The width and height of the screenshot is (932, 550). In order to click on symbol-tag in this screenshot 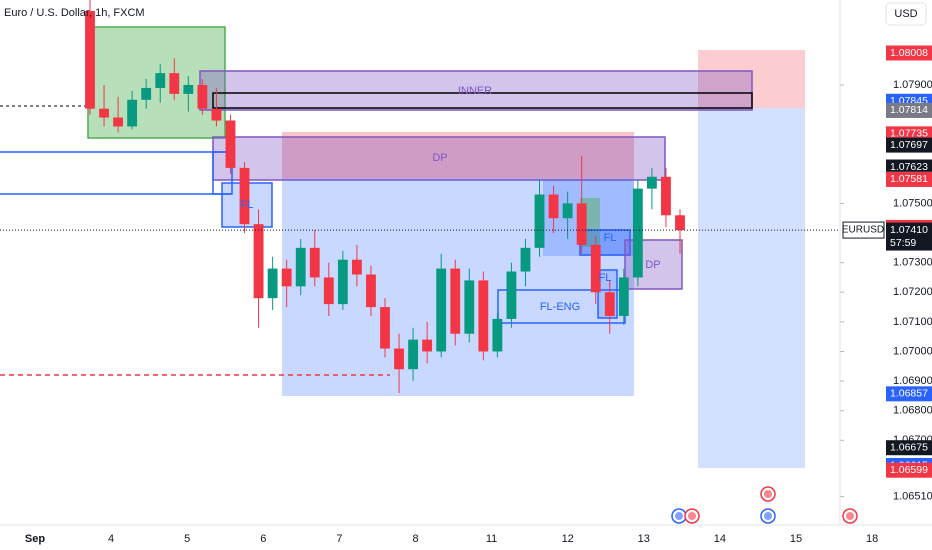, I will do `click(863, 230)`.